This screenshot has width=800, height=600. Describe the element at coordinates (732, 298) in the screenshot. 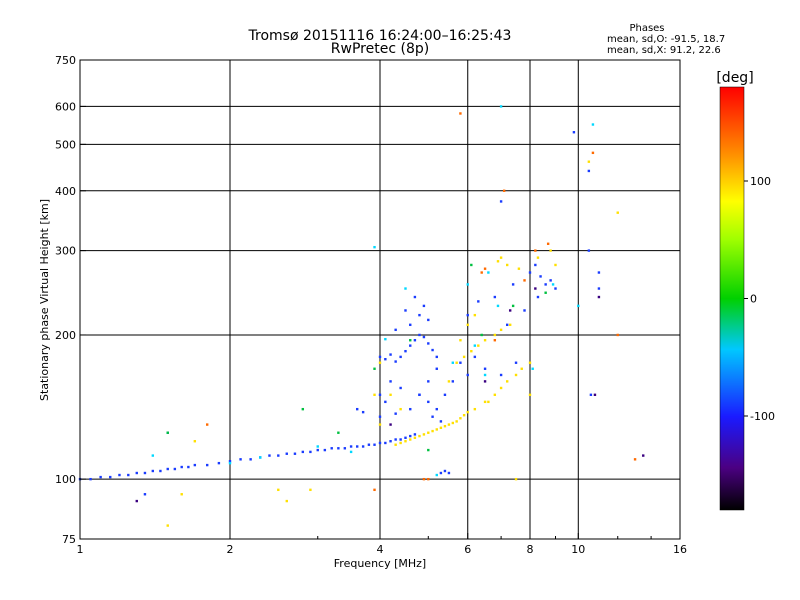

I see `colorbar` at that location.